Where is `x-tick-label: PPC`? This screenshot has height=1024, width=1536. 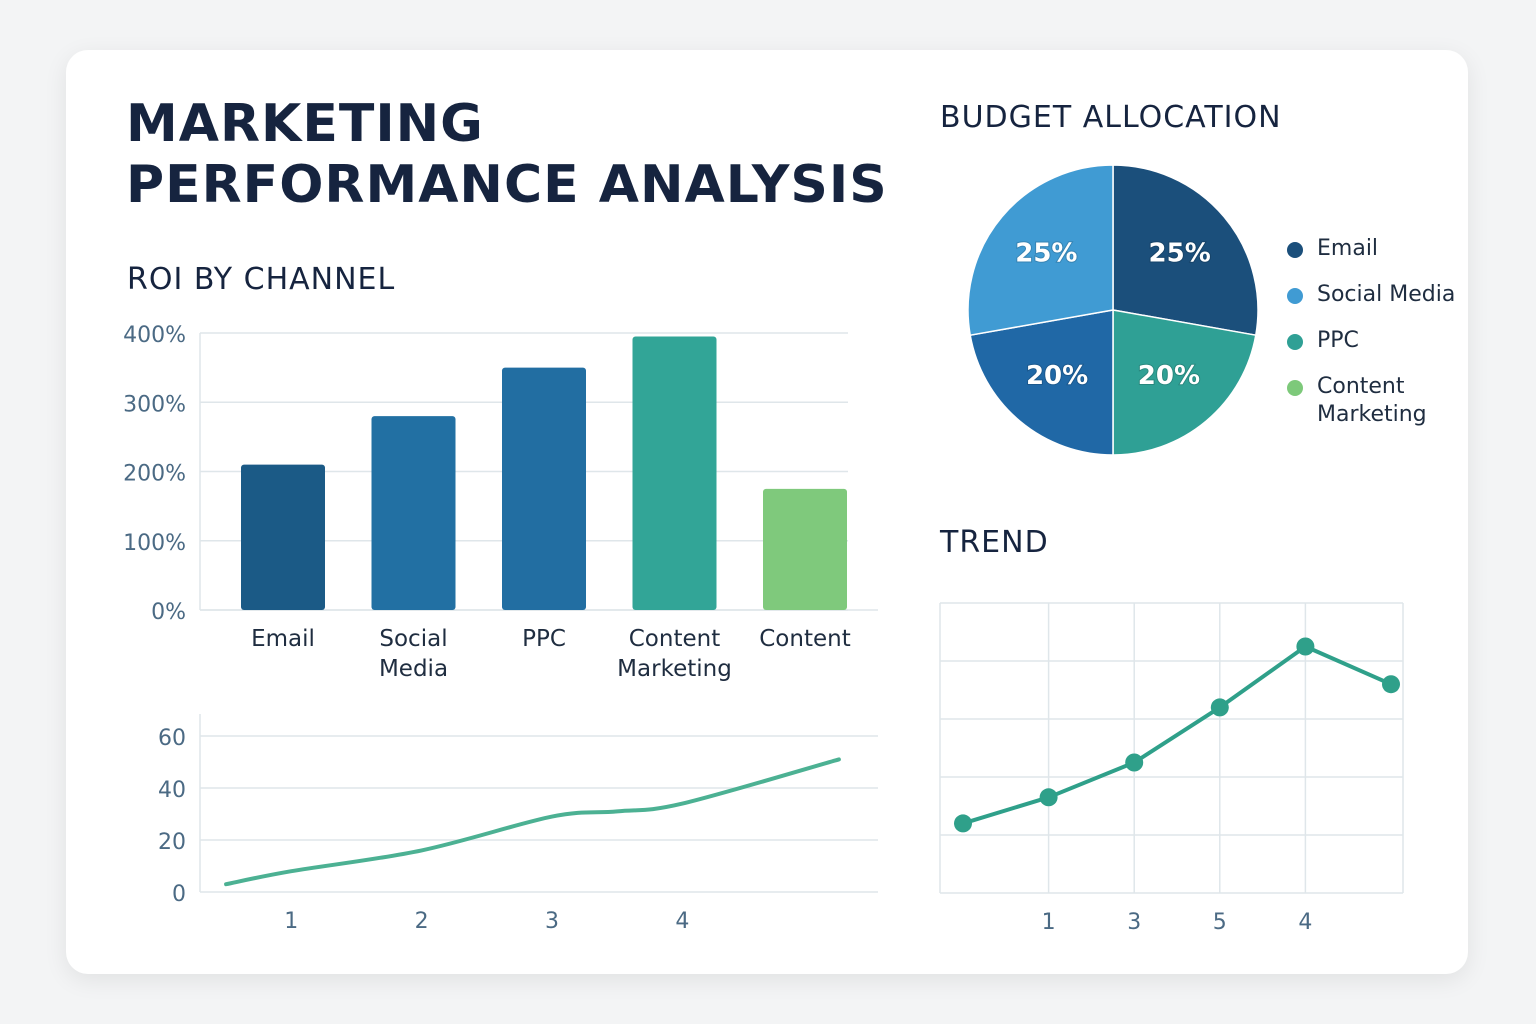
x-tick-label: PPC is located at coordinates (544, 639).